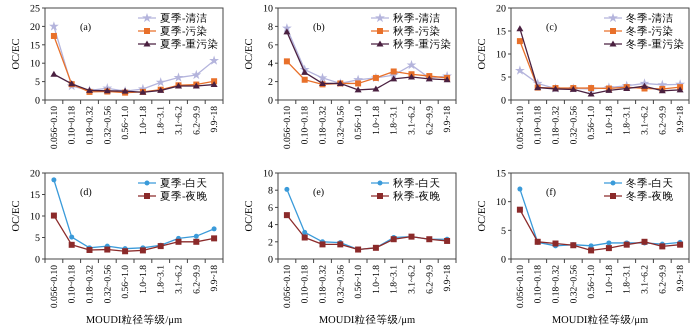  Describe the element at coordinates (270, 82) in the screenshot. I see `y-tick-label: 2` at that location.